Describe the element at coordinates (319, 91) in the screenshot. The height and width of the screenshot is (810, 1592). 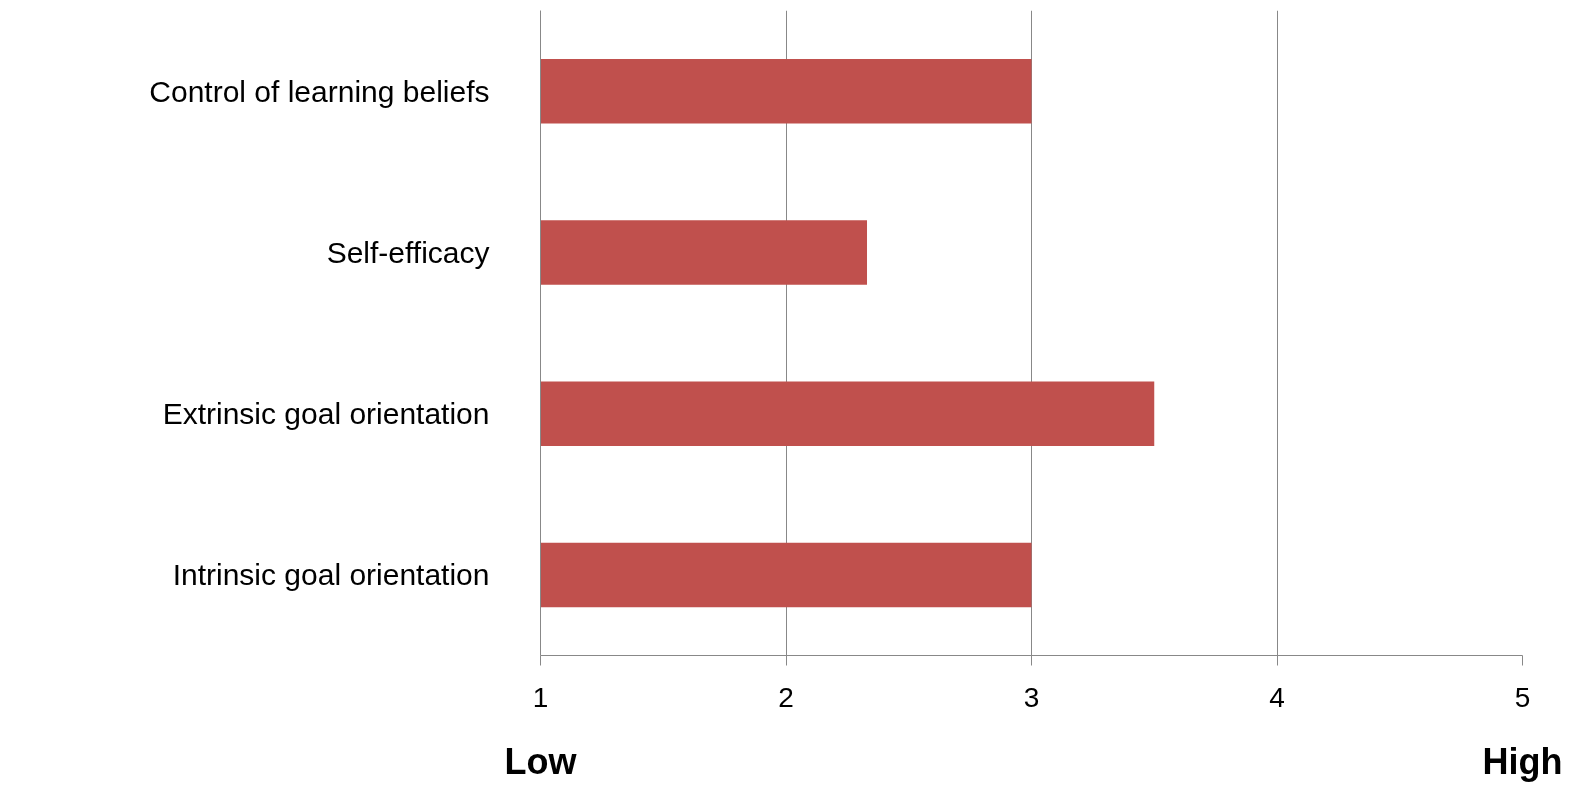
I see `y-tick-label: Control of learning beliefs` at that location.